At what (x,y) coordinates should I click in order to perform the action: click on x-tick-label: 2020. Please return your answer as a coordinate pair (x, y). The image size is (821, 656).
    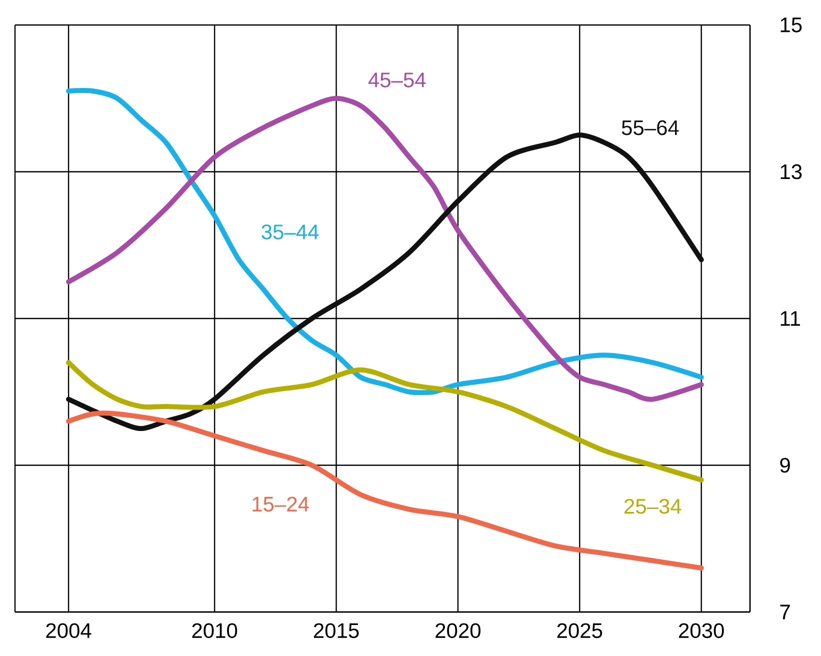
    Looking at the image, I should click on (458, 630).